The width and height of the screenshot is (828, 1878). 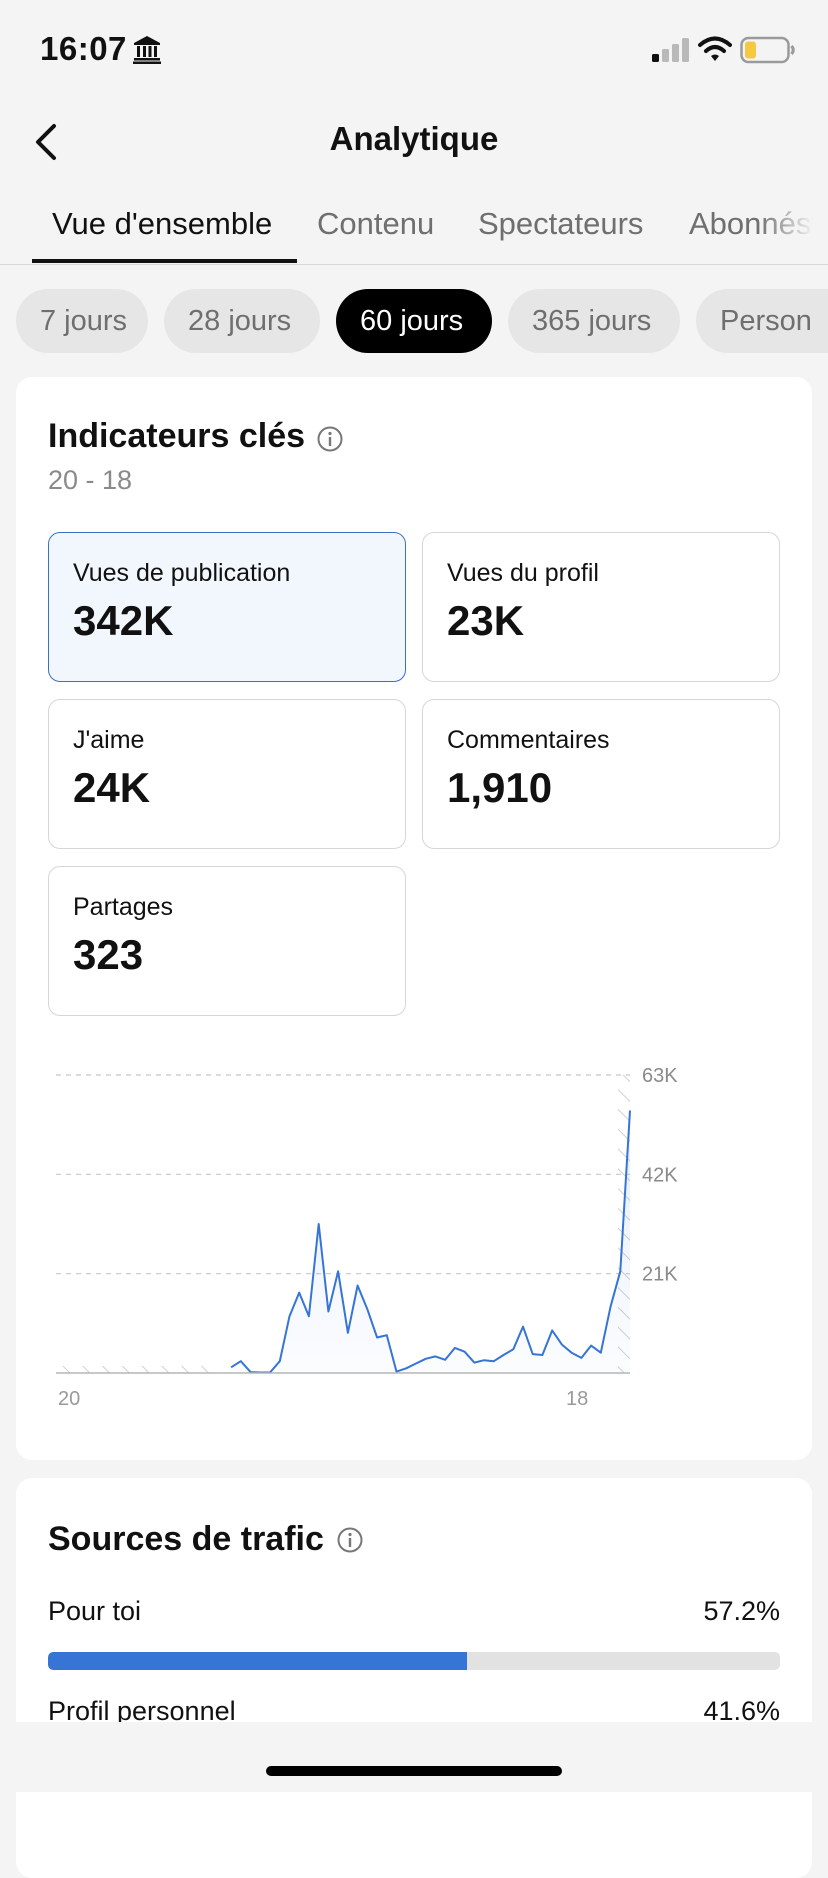 I want to click on x-axis-start-label: 20, so click(x=69, y=1399).